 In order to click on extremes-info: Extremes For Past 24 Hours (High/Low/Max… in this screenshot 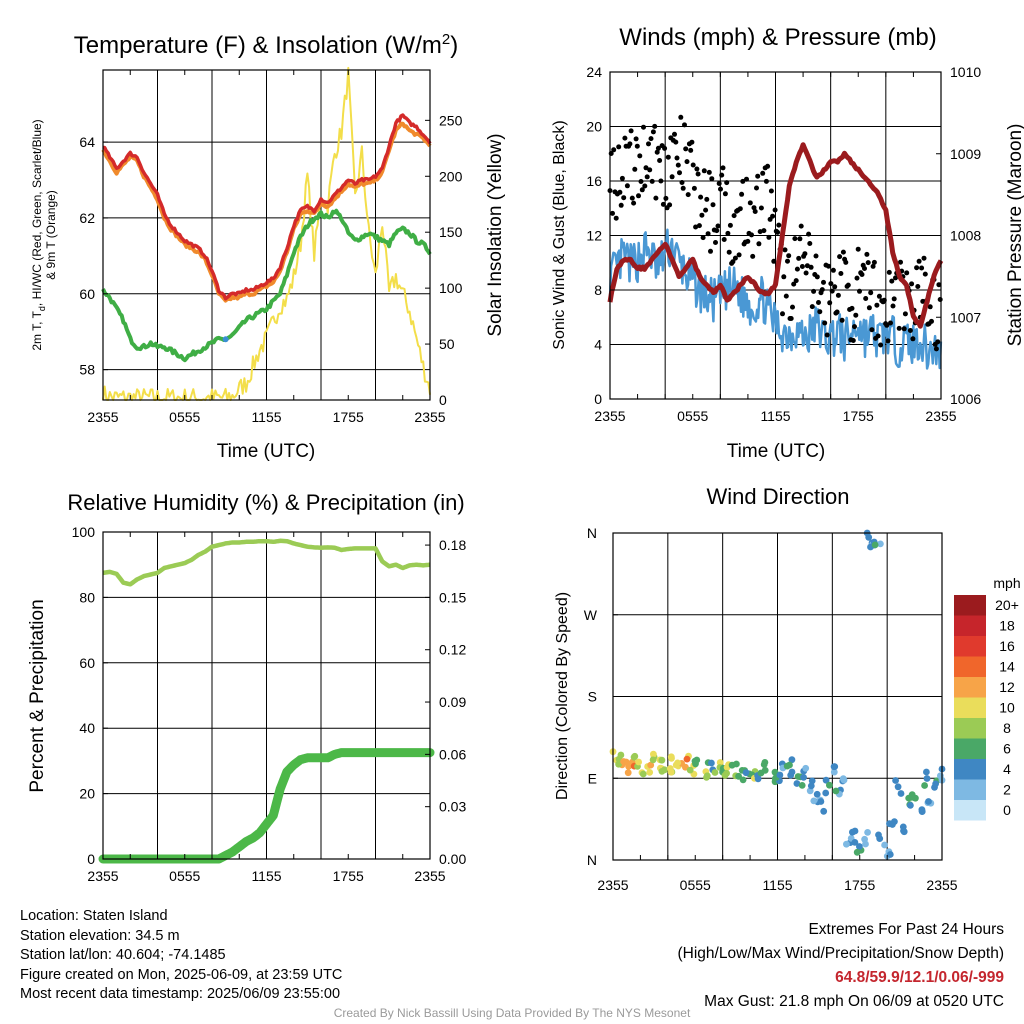, I will do `click(841, 966)`.